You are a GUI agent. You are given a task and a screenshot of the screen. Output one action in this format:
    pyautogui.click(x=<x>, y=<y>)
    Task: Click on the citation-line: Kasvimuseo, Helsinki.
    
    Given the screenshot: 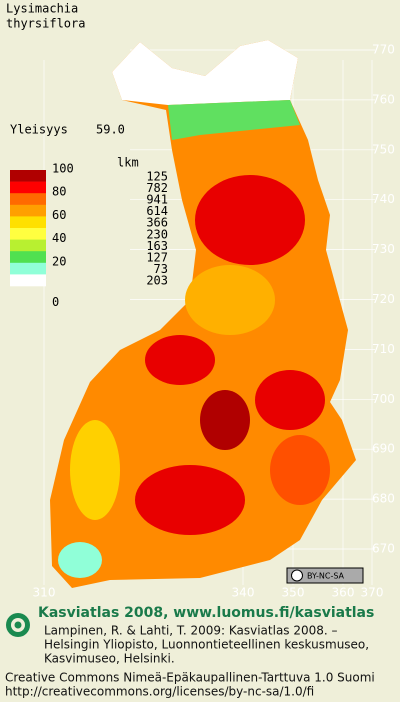 What is the action you would take?
    pyautogui.click(x=109, y=659)
    